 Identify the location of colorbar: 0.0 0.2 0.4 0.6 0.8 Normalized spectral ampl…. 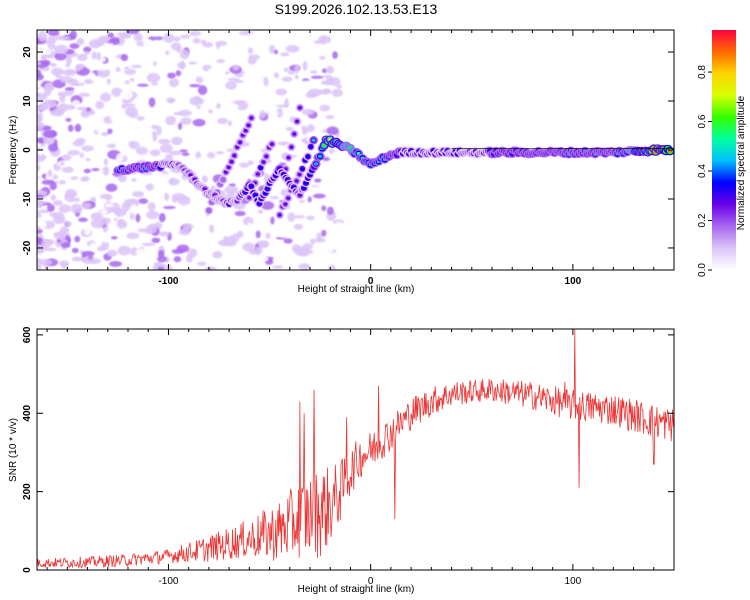
(722, 153).